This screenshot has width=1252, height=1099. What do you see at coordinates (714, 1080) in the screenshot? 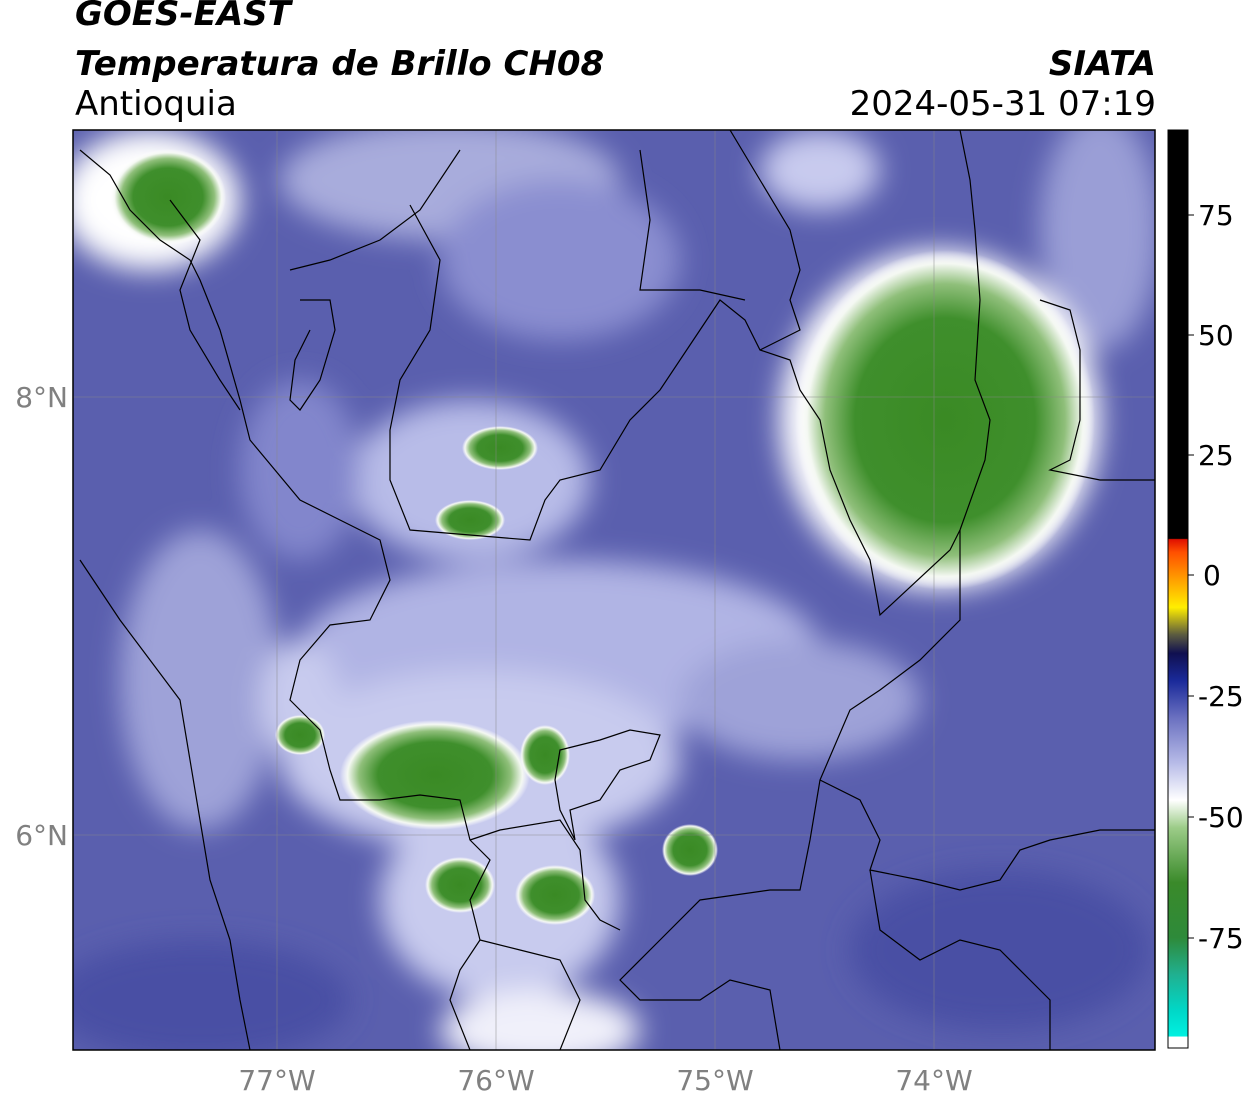
I see `lon-tick-75: 75°W` at bounding box center [714, 1080].